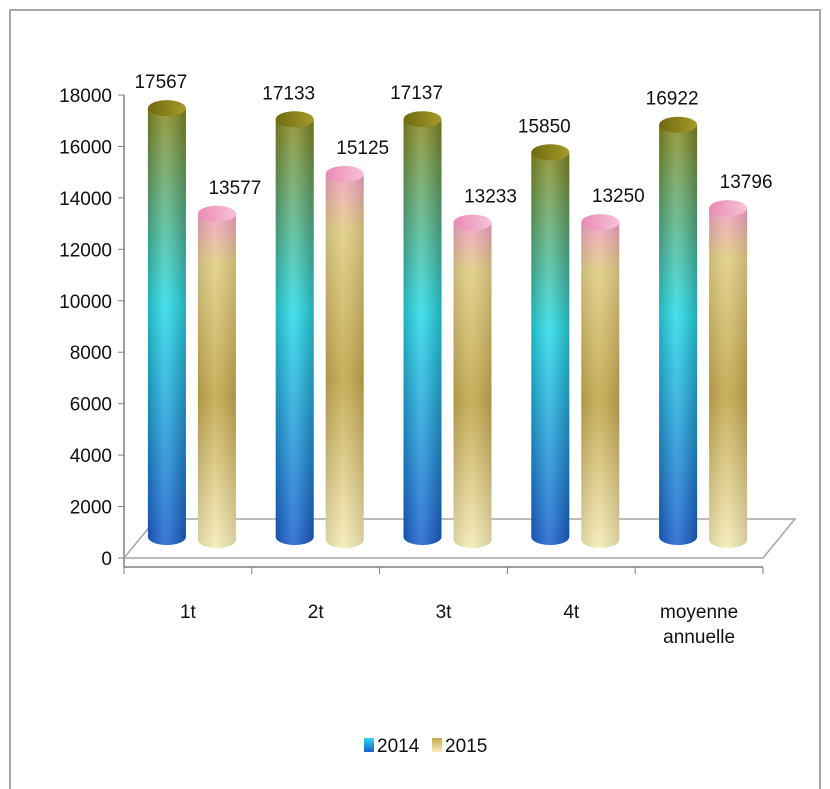 This screenshot has height=789, width=830. I want to click on data-label-2014: 17133, so click(288, 93).